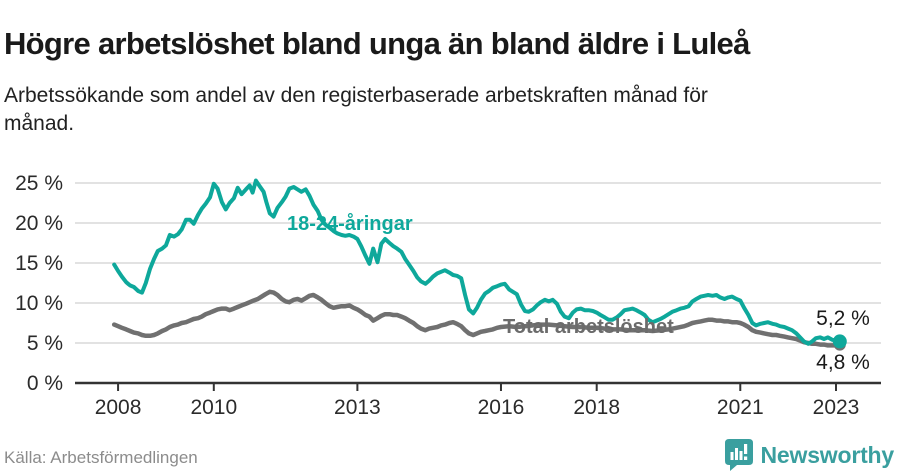  What do you see at coordinates (350, 224) in the screenshot?
I see `series-label-youth: 18-24-åringar` at bounding box center [350, 224].